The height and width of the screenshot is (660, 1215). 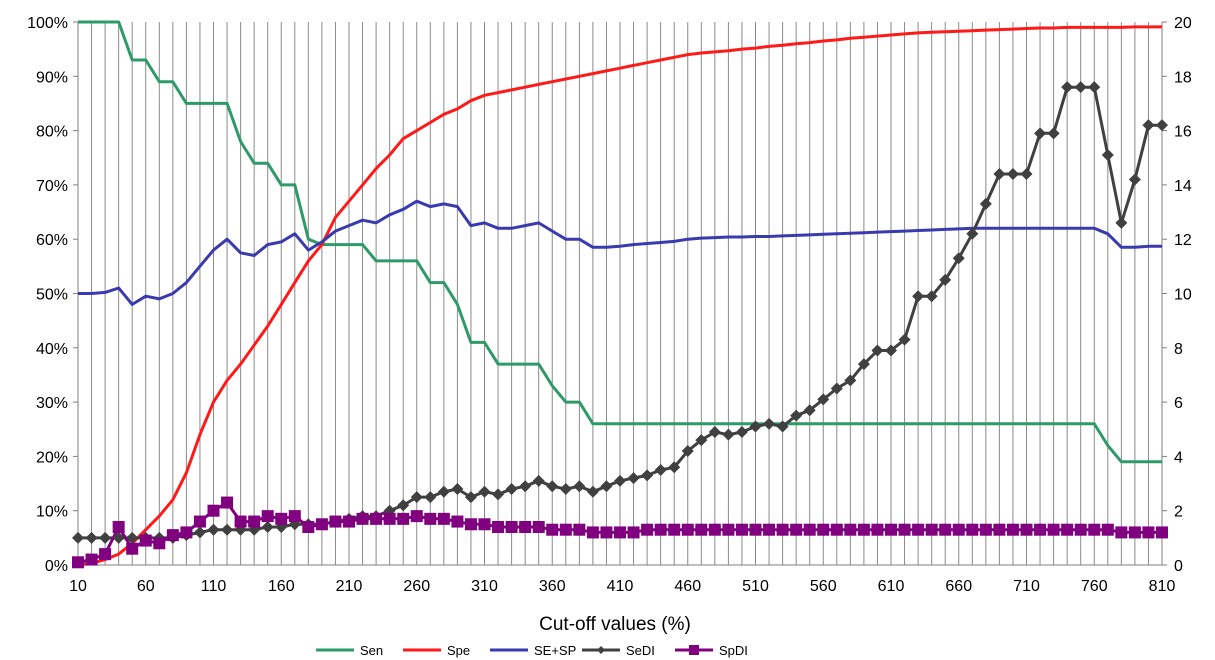 What do you see at coordinates (532, 650) in the screenshot?
I see `legend: Sen Spe SE+SP SeDI SpDI` at bounding box center [532, 650].